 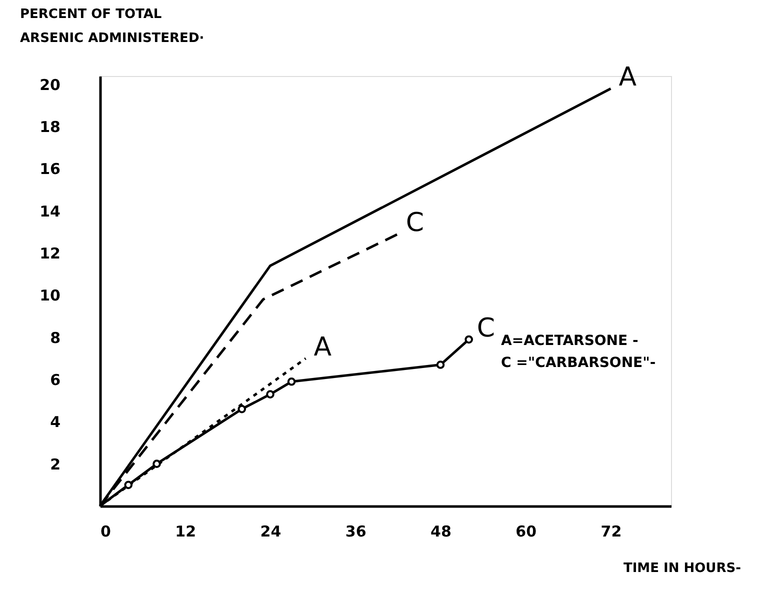 What do you see at coordinates (611, 531) in the screenshot?
I see `x-tick-label: 72` at bounding box center [611, 531].